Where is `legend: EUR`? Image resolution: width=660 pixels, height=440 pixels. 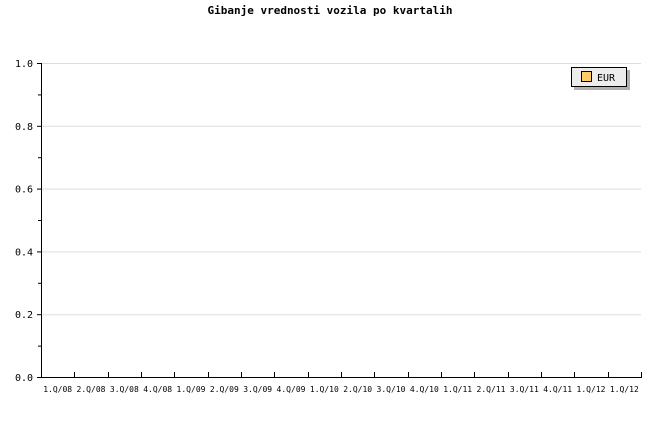
legend: EUR is located at coordinates (600, 78).